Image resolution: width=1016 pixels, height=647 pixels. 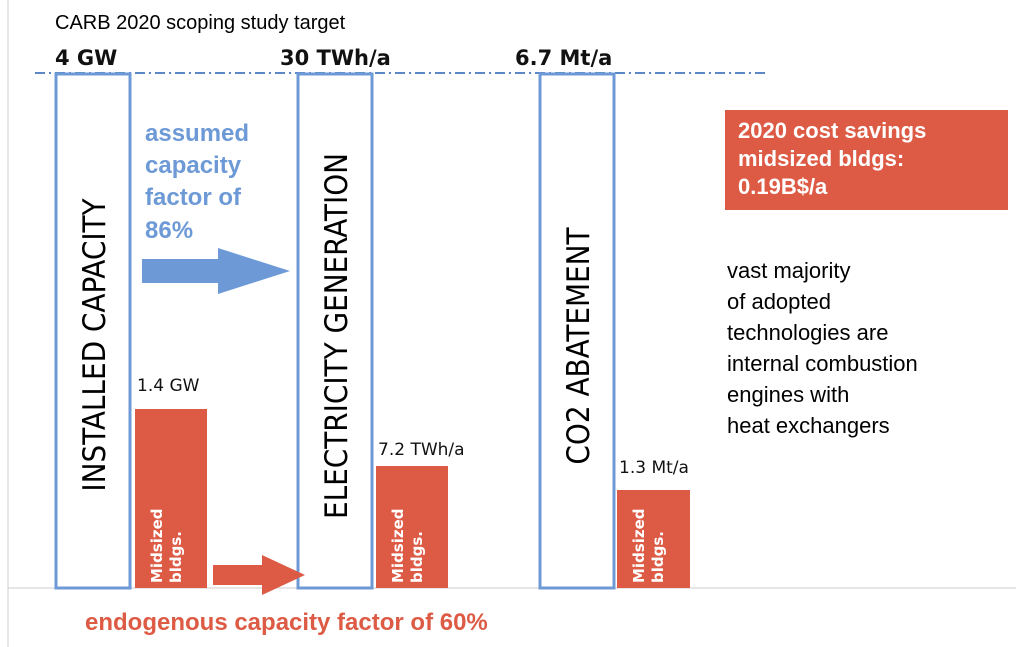 What do you see at coordinates (193, 165) in the screenshot?
I see `assumed-note: capacity` at bounding box center [193, 165].